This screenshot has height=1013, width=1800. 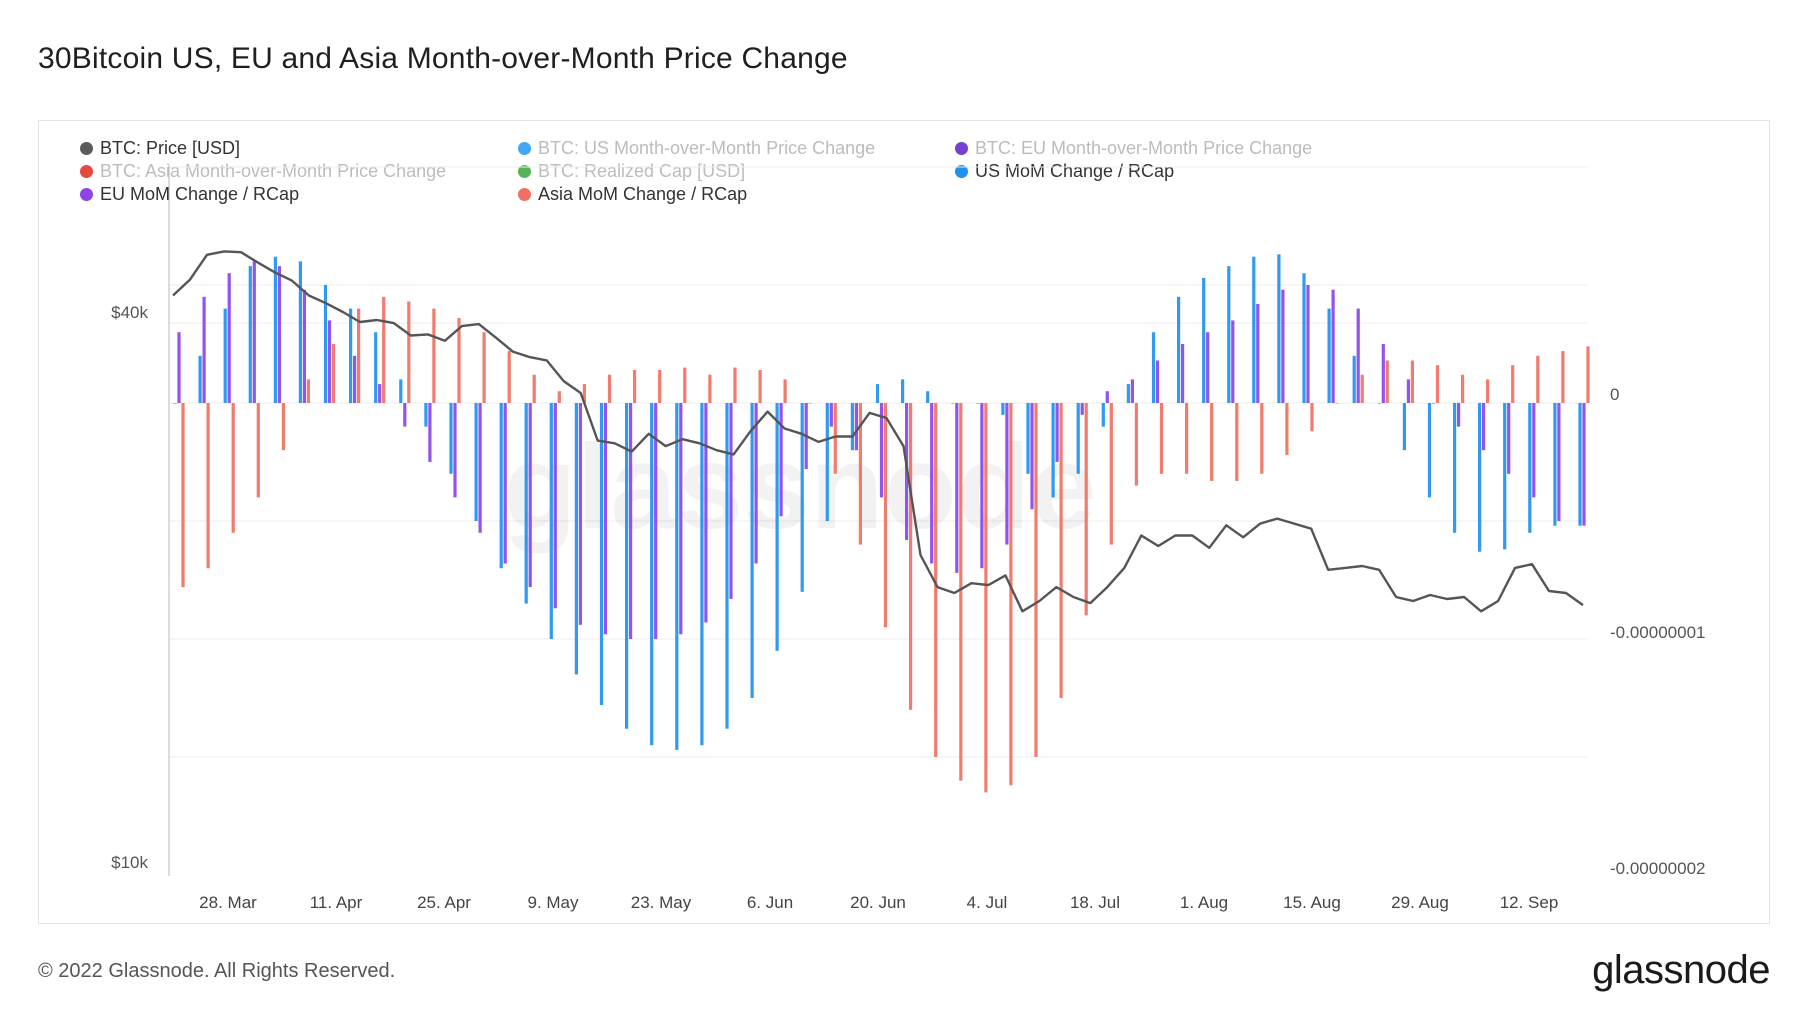 I want to click on legend-item: US MoM Change / RCap, so click(x=1064, y=171).